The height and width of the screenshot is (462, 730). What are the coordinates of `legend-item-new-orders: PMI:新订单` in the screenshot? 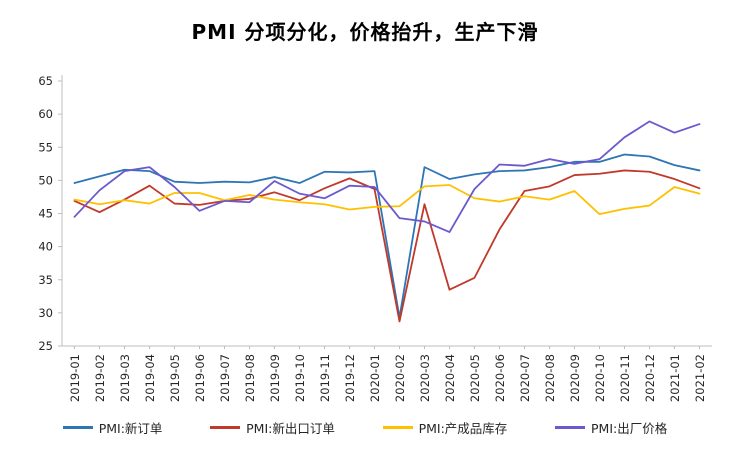 It's located at (112, 427).